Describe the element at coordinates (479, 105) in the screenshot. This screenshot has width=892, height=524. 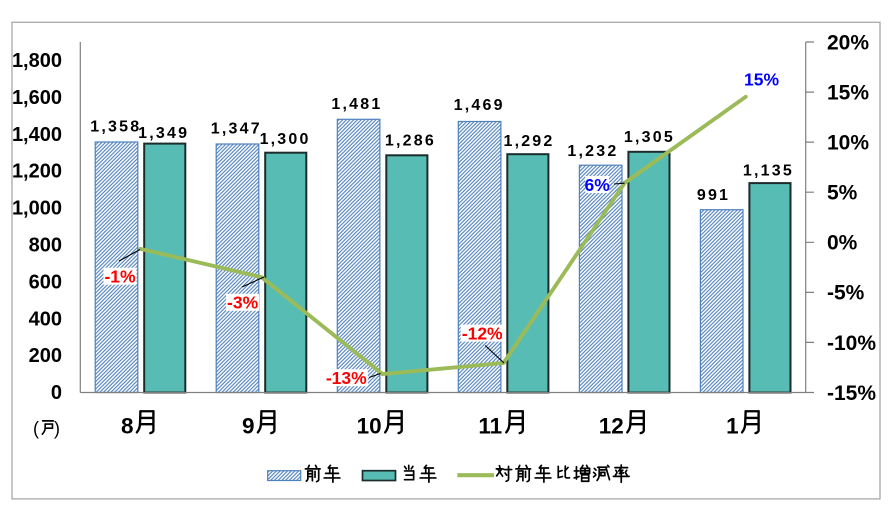
I see `svg-text: 1,469` at that location.